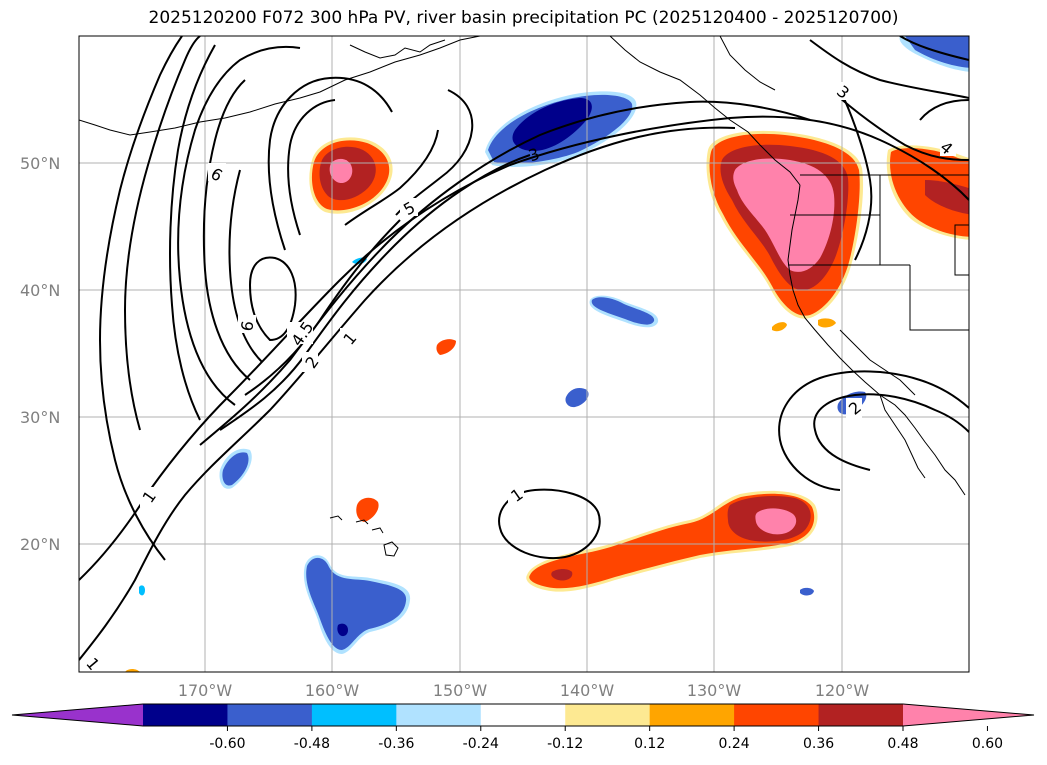  What do you see at coordinates (818, 744) in the screenshot?
I see `colorbar-tick-label: 0.36` at bounding box center [818, 744].